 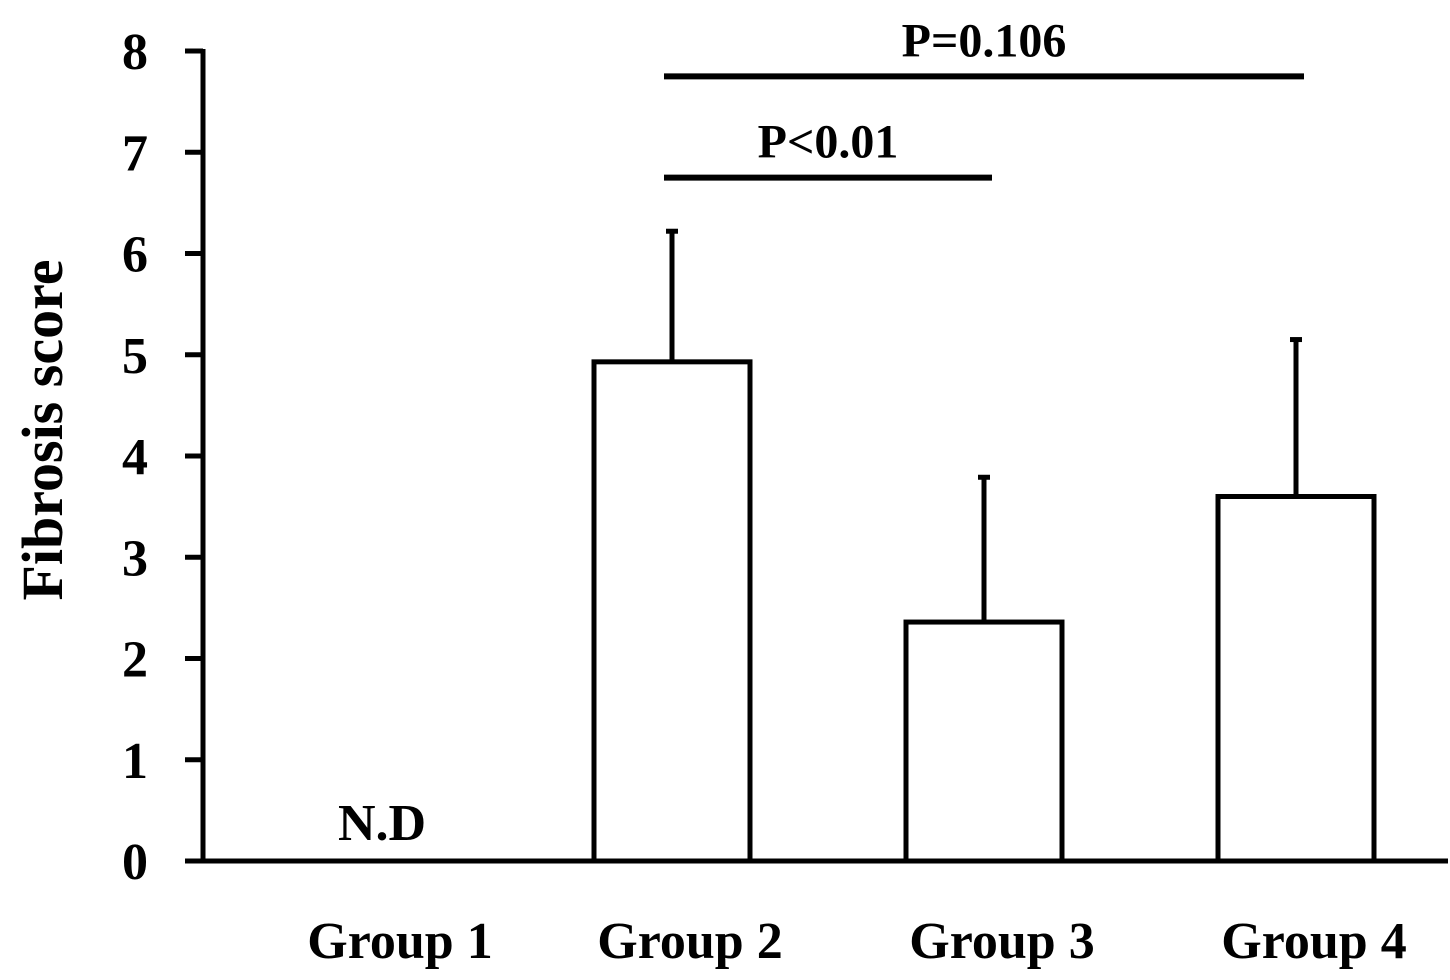 I want to click on category-label: Group 1, so click(x=399, y=941).